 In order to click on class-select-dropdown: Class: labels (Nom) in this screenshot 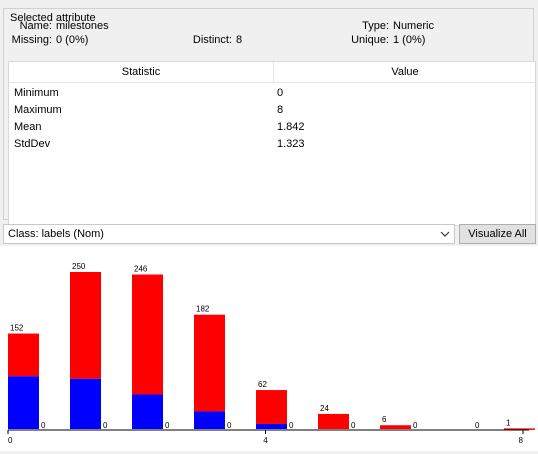, I will do `click(229, 234)`.